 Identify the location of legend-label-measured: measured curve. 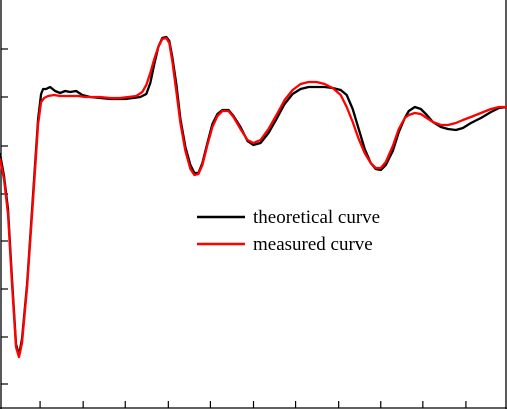
(313, 244).